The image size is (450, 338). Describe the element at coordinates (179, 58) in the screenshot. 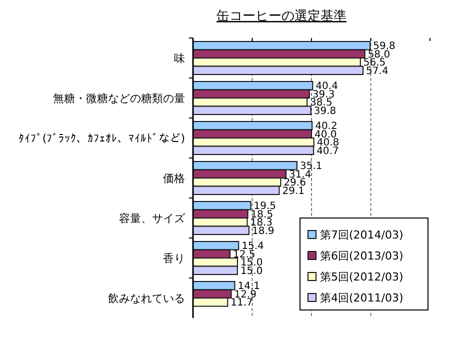

I see `y-tick-label: 味` at that location.